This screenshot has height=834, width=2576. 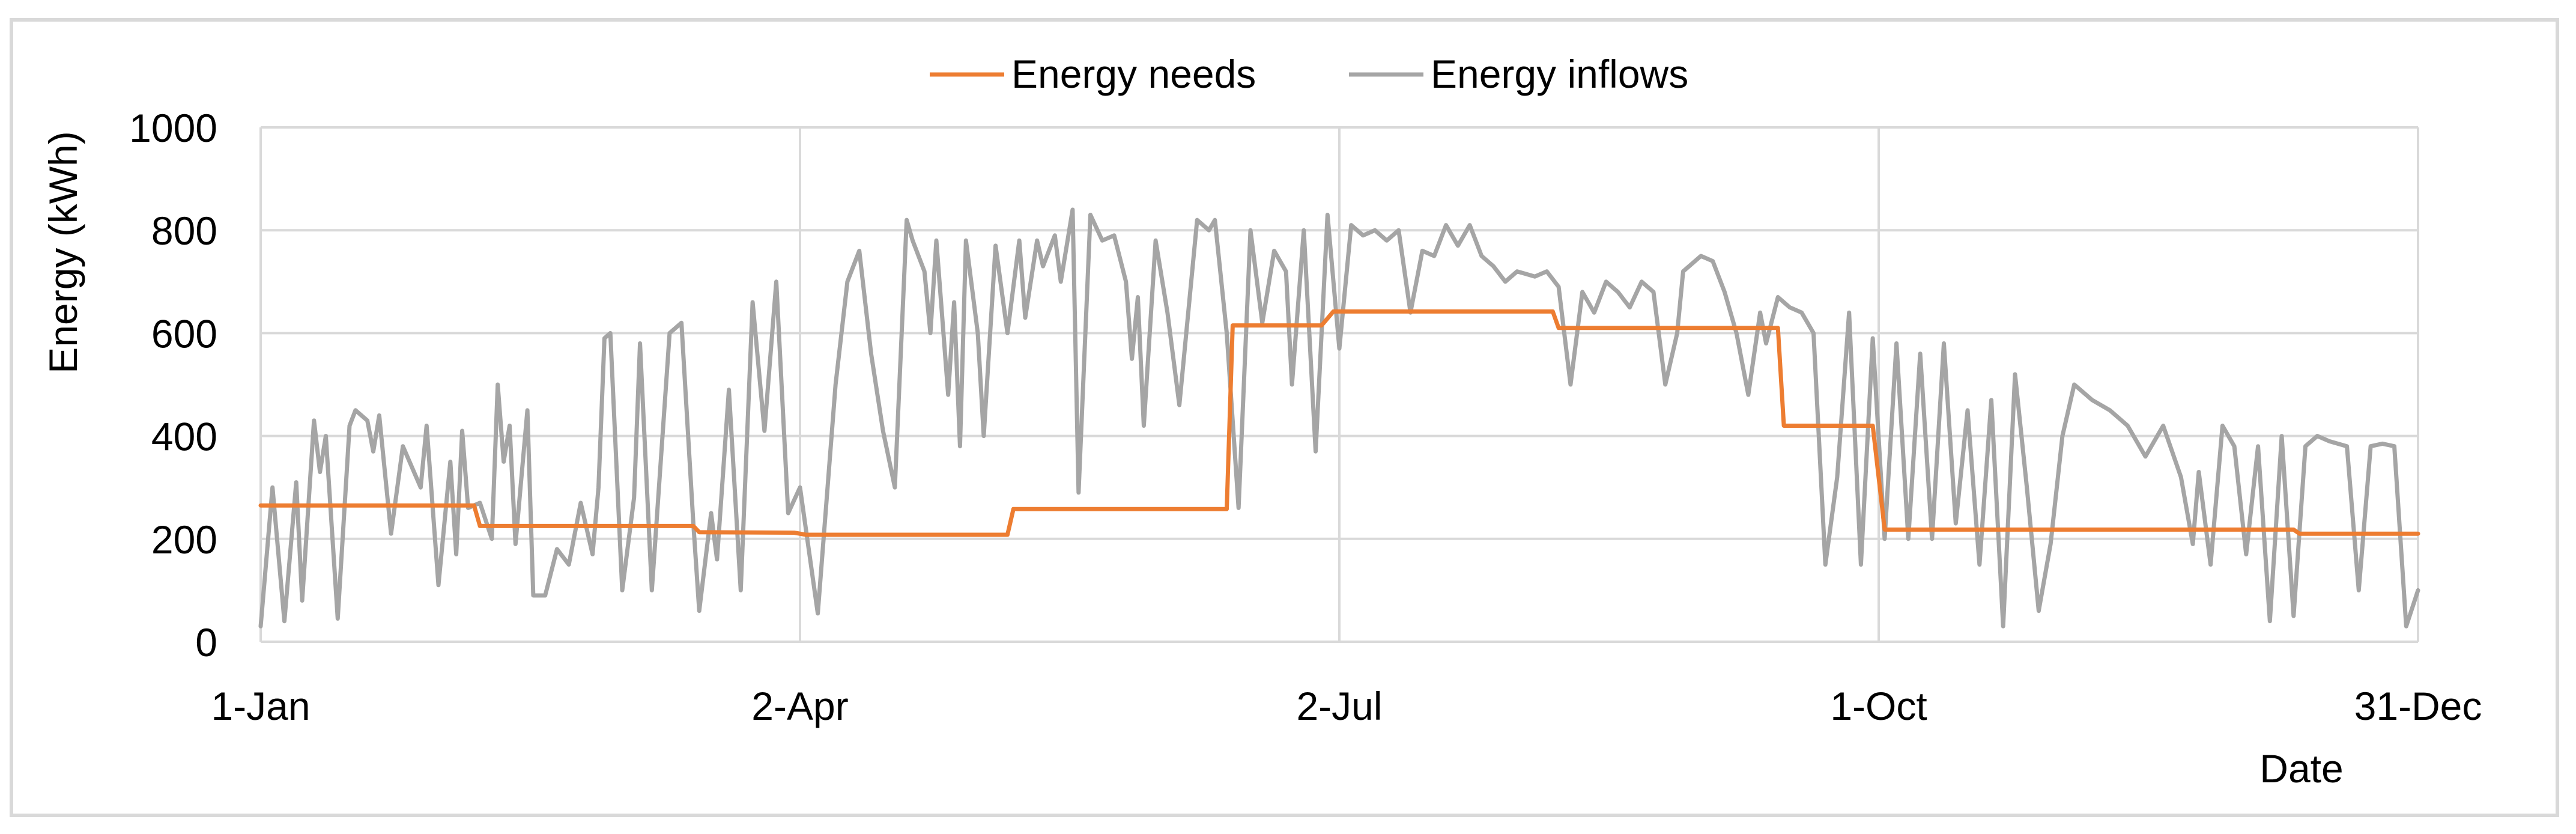 What do you see at coordinates (2301, 768) in the screenshot?
I see `x-axis-title: Date` at bounding box center [2301, 768].